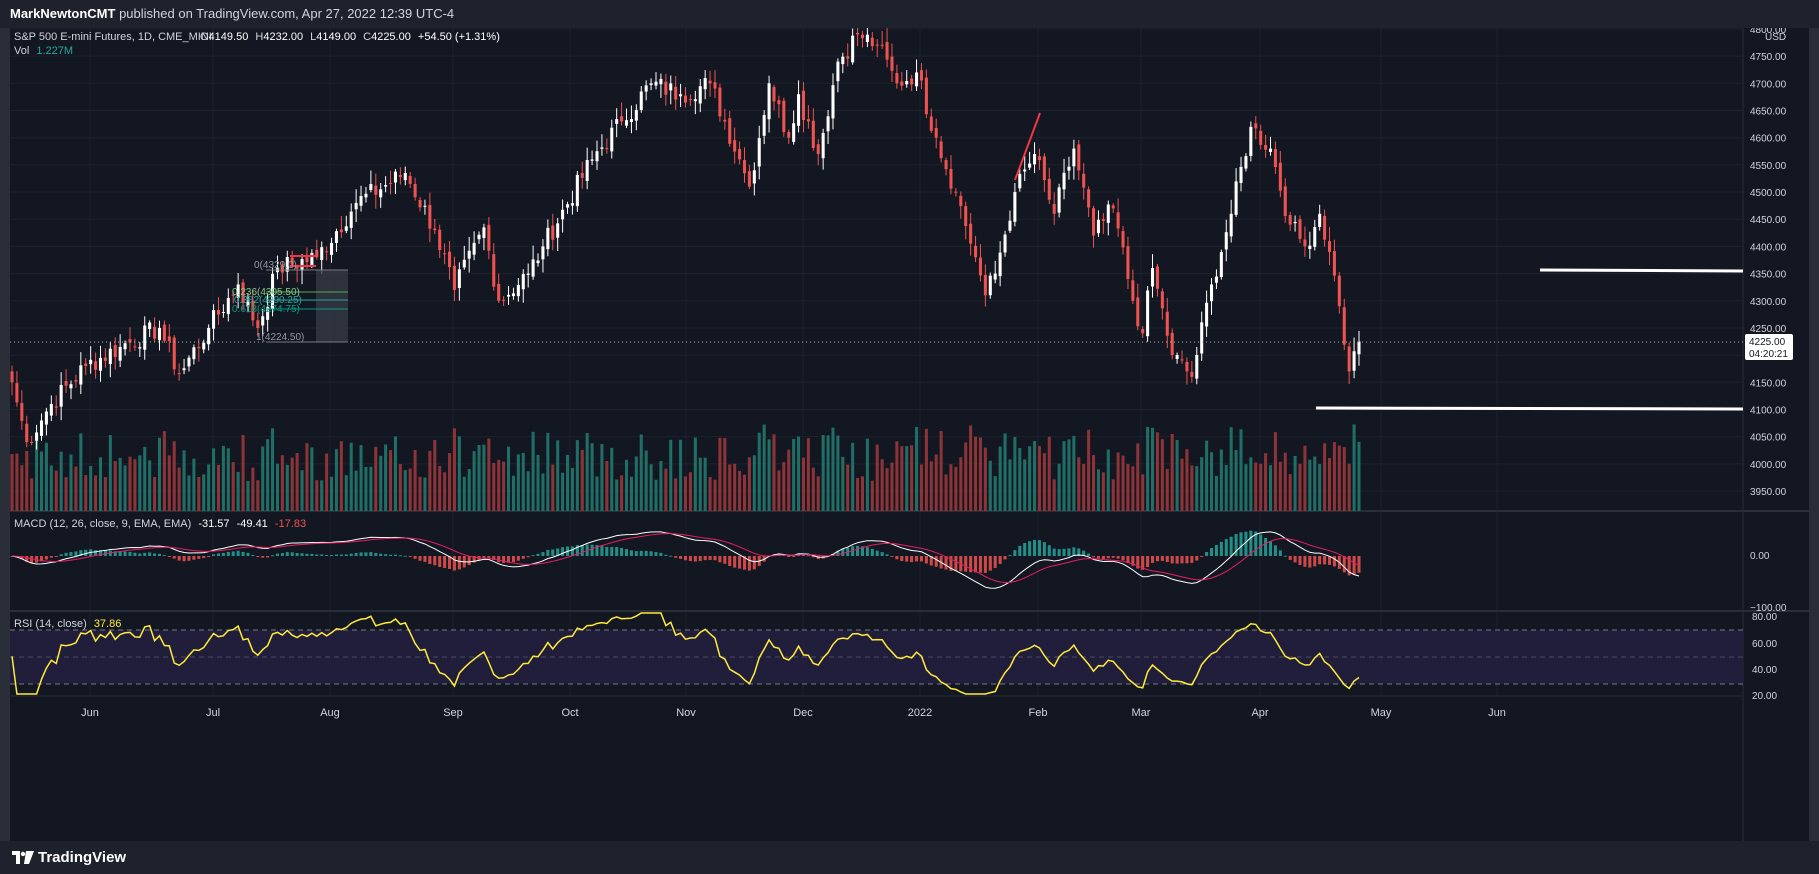 The height and width of the screenshot is (874, 1819). Describe the element at coordinates (1027, 146) in the screenshot. I see `trend-drawing` at that location.